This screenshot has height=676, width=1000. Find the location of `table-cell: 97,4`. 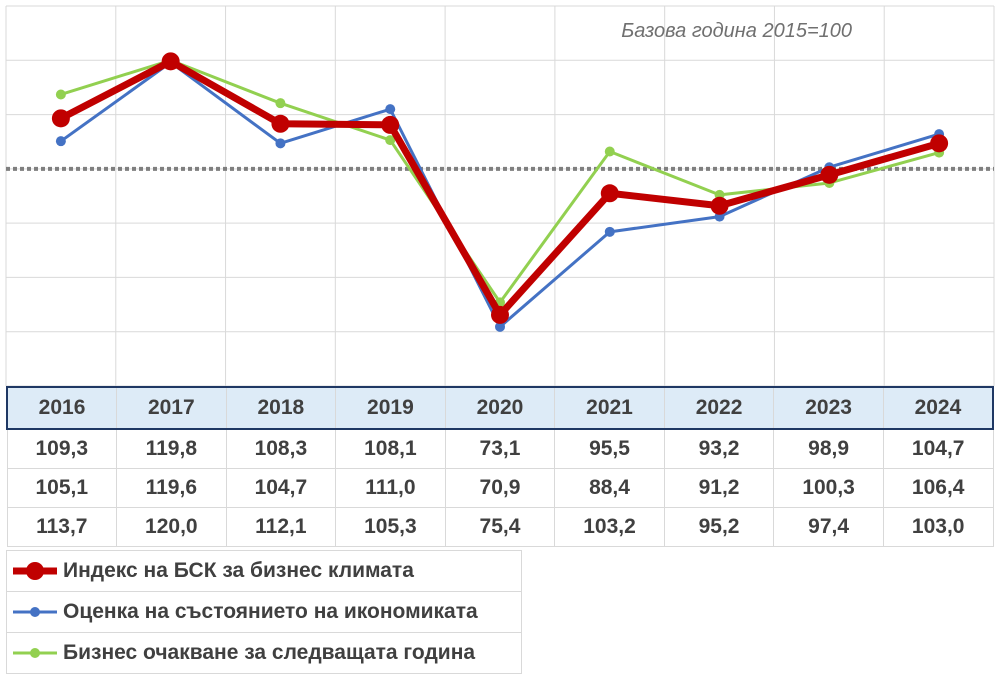

table-cell: 97,4 is located at coordinates (828, 527).